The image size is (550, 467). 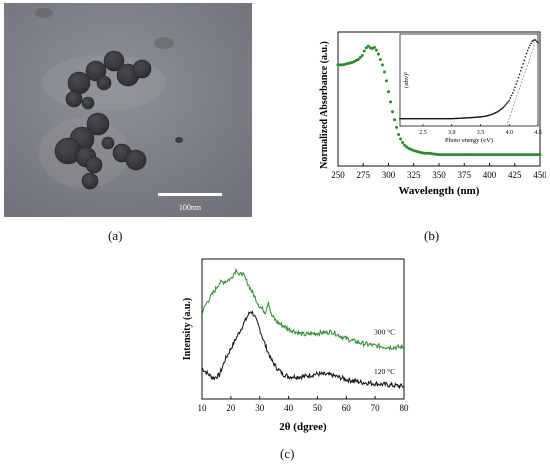 What do you see at coordinates (190, 207) in the screenshot?
I see `scale-bar-label: 100nm` at bounding box center [190, 207].